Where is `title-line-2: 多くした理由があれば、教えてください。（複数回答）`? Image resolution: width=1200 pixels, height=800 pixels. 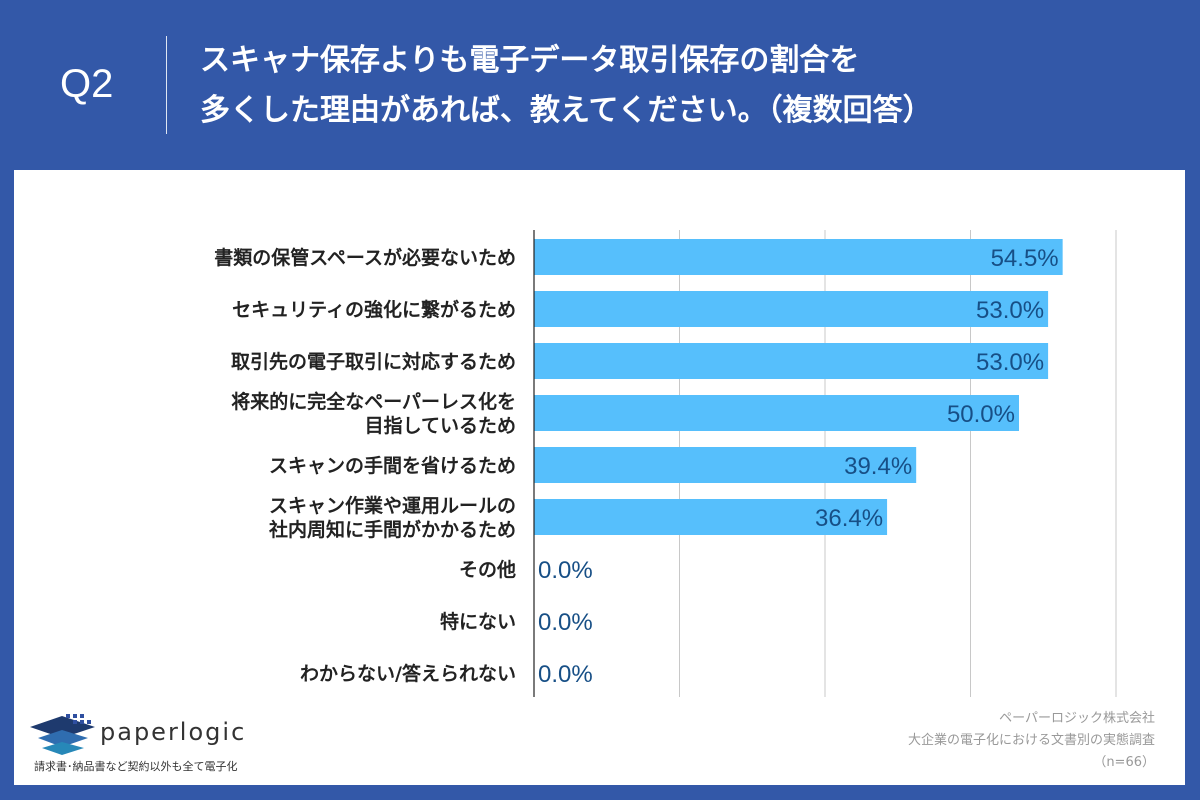
title-line-2: 多くした理由があれば、教えてください。（複数回答） is located at coordinates (566, 110).